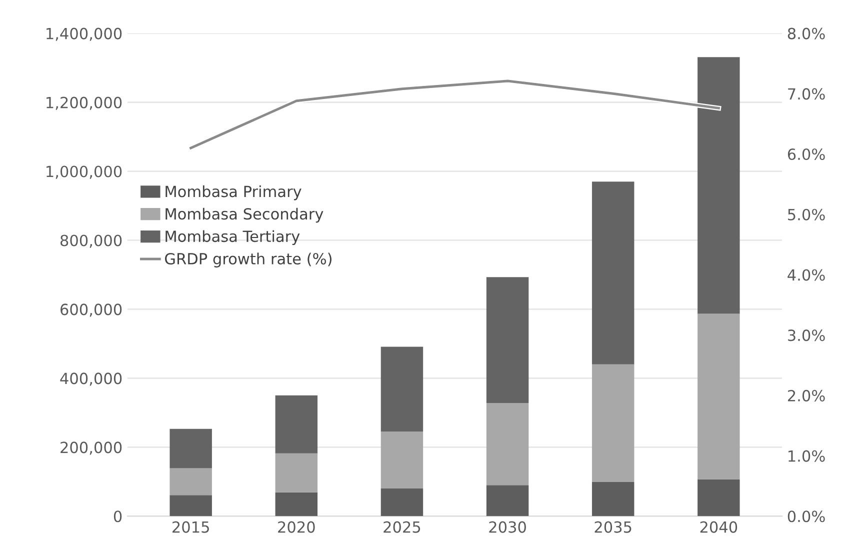 This screenshot has height=555, width=850. Describe the element at coordinates (245, 215) in the screenshot. I see `legend-label: Mombasa Secondary` at that location.